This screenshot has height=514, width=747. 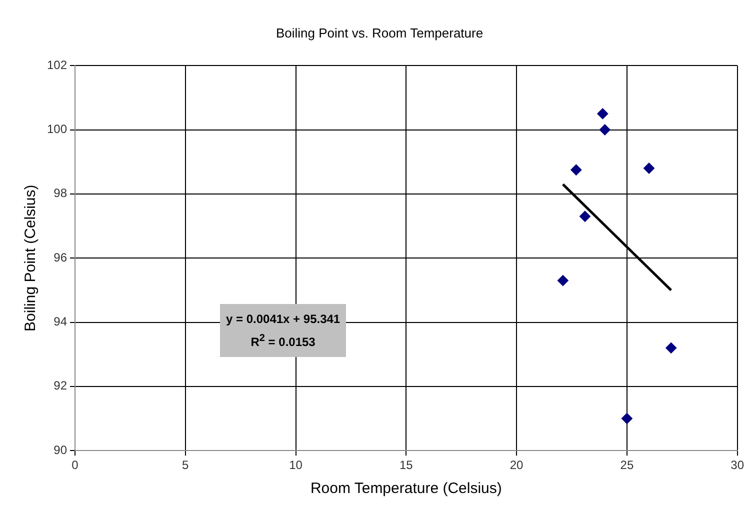 I want to click on x-tick-label: 5, so click(x=186, y=465).